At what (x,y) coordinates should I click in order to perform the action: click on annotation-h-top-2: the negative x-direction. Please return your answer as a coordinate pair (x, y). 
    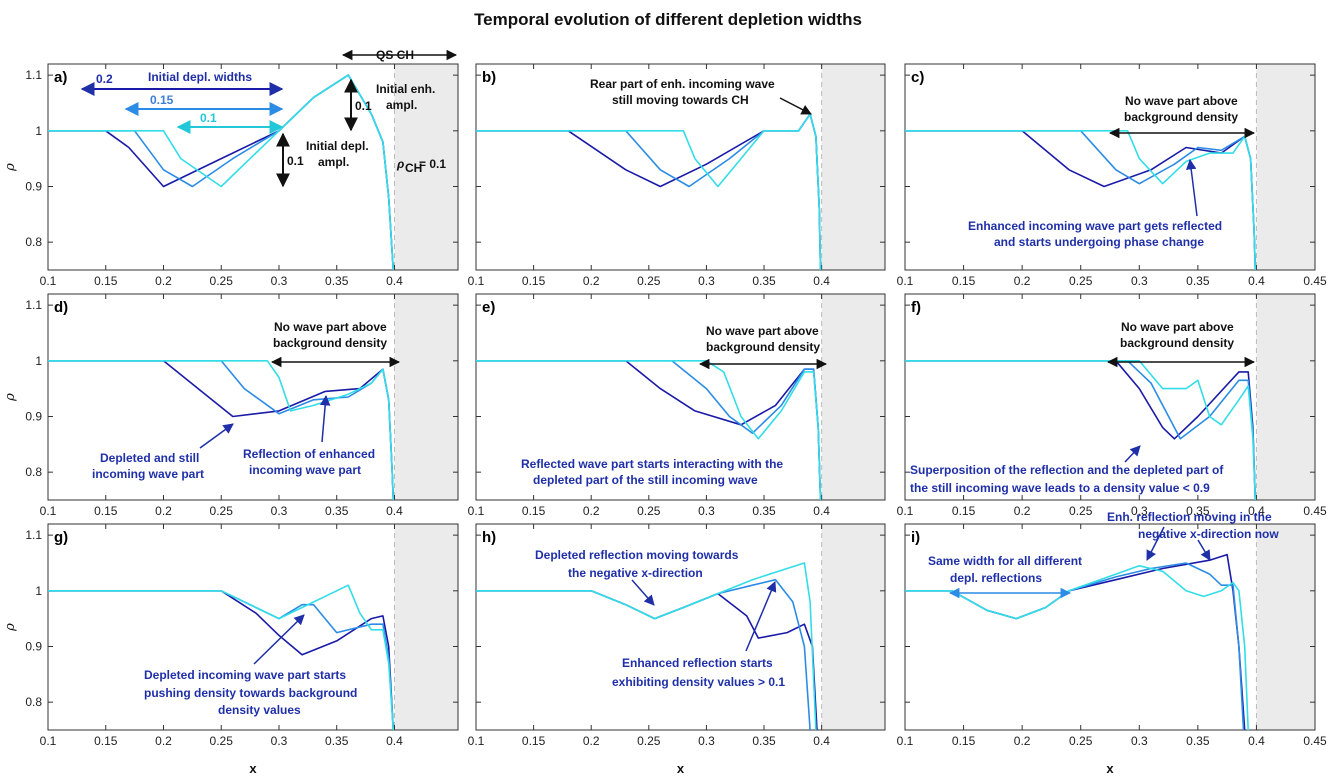
    Looking at the image, I should click on (635, 573).